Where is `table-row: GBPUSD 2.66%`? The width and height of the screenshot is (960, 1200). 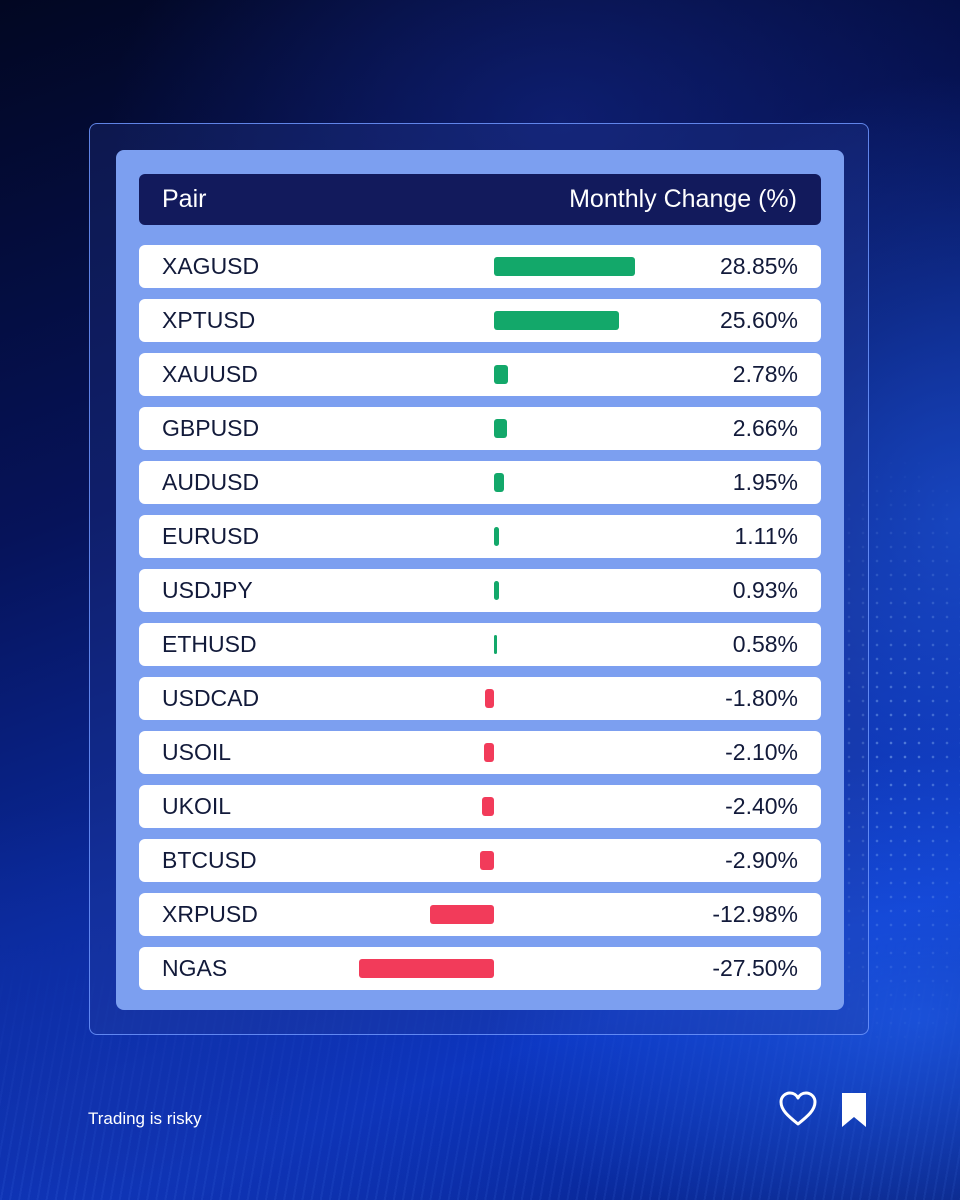 table-row: GBPUSD 2.66% is located at coordinates (480, 428).